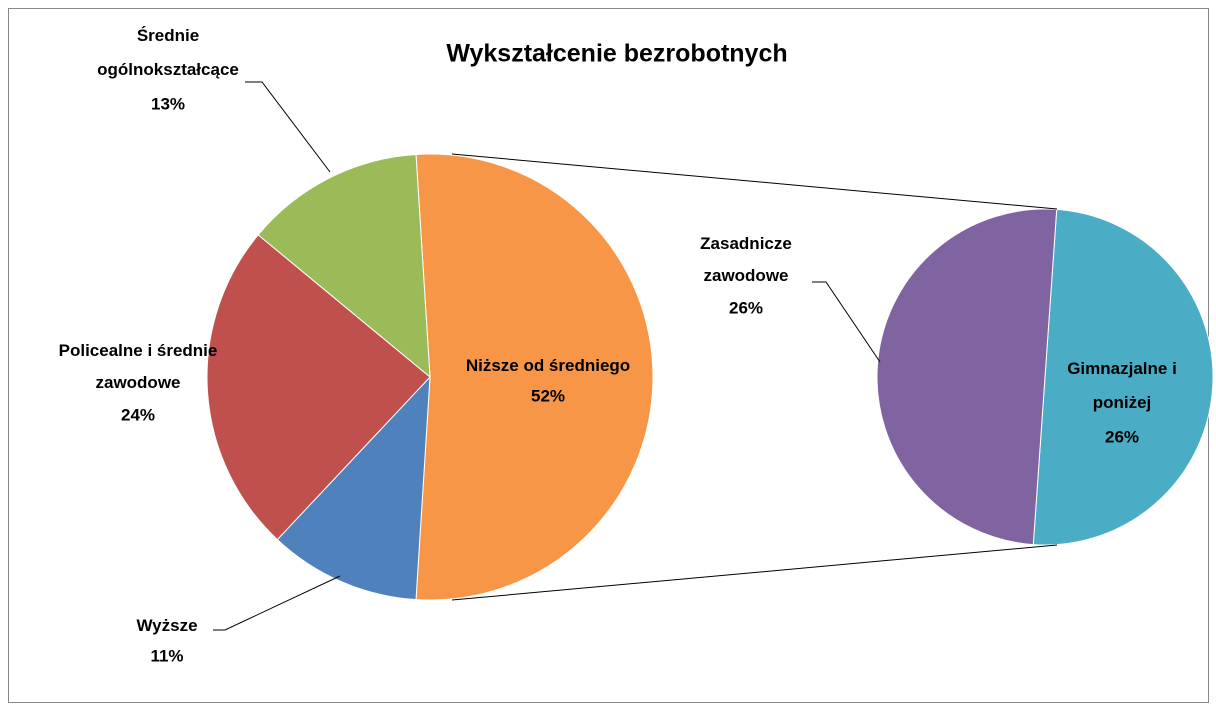  Describe the element at coordinates (166, 655) in the screenshot. I see `slice-value-label: 11%` at that location.